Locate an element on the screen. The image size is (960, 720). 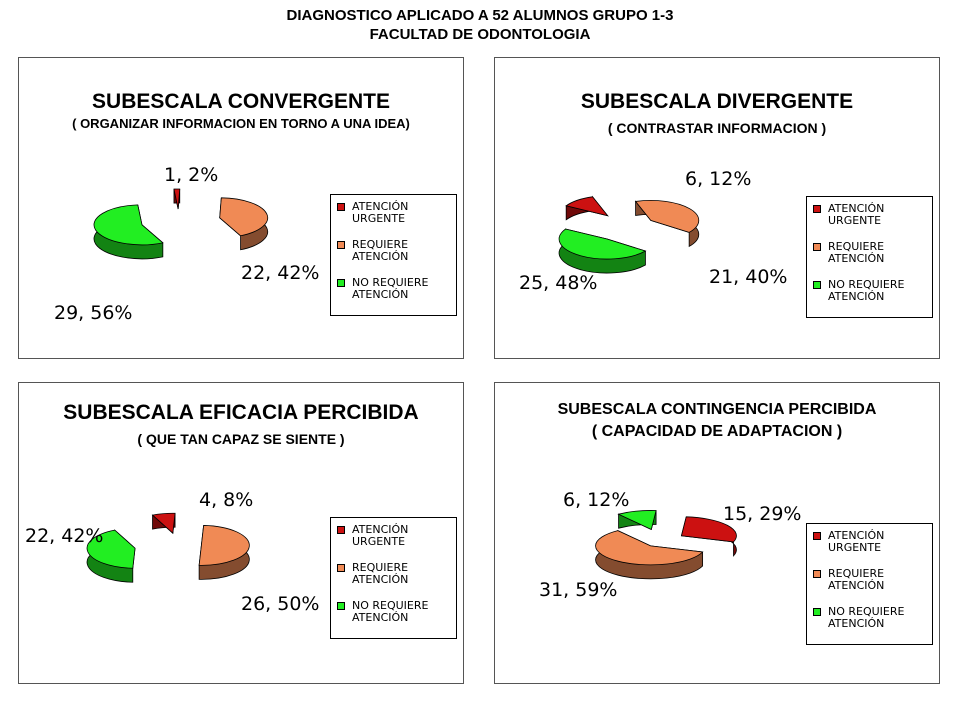
data-label-no-requires: 22, 42% is located at coordinates (64, 536).